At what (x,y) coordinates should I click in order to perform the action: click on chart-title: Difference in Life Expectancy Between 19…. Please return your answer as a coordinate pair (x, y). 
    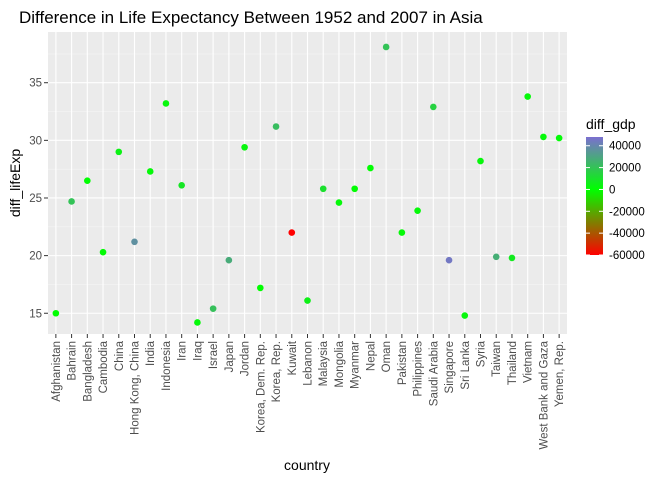
    Looking at the image, I should click on (251, 17).